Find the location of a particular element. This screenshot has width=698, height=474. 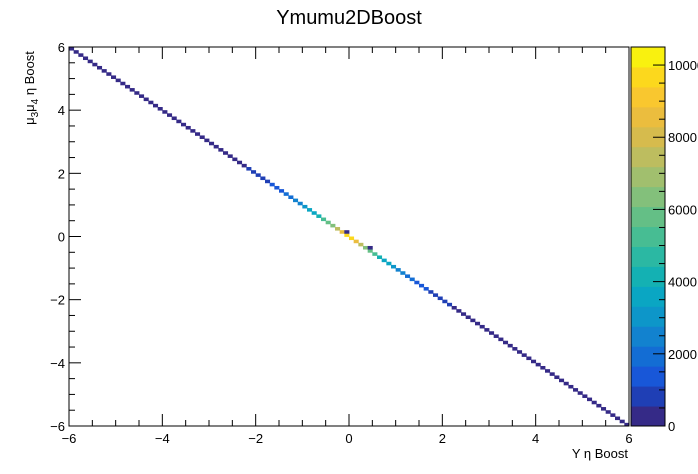

x-tick-label: −4 is located at coordinates (162, 438).